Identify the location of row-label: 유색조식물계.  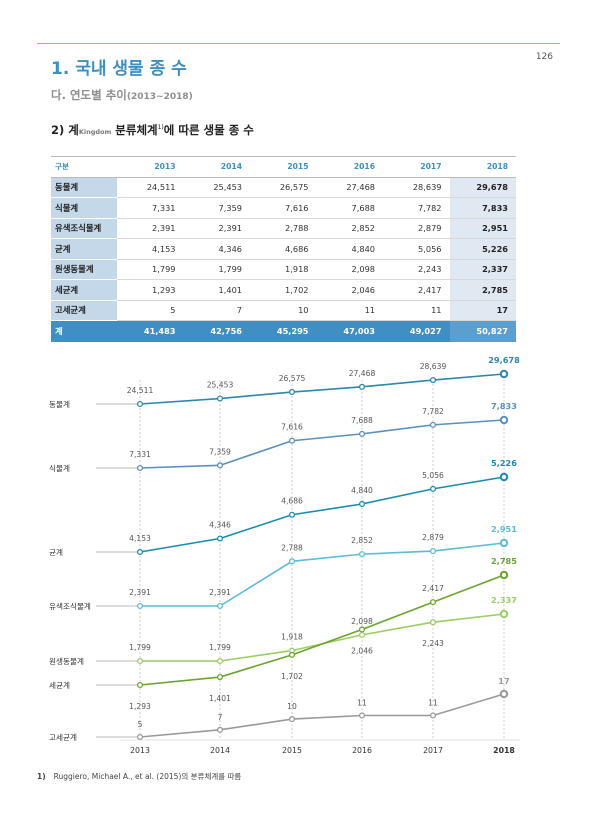
(84, 228).